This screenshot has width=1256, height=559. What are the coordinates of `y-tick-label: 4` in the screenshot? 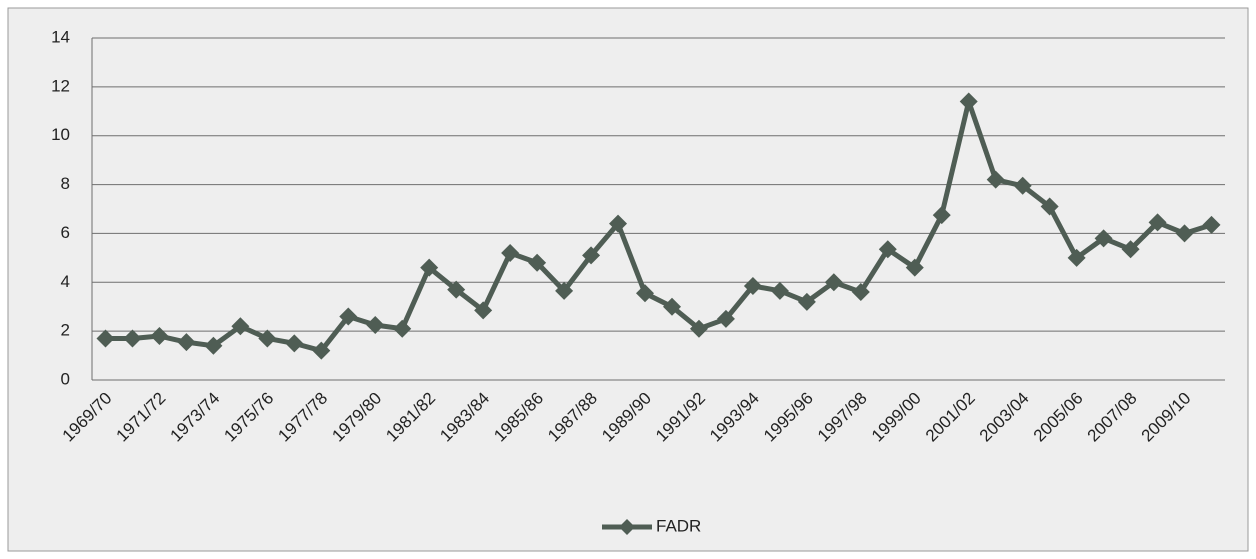 It's located at (65, 281).